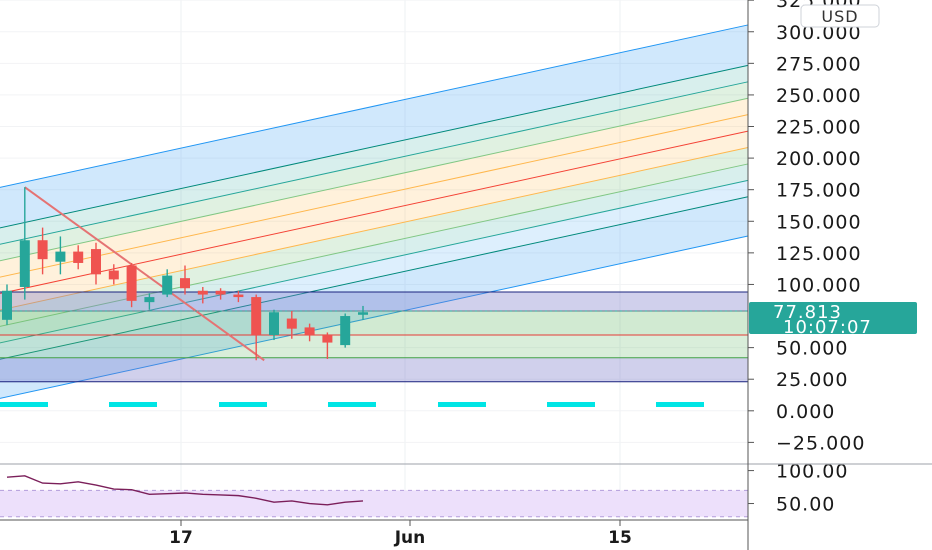  Describe the element at coordinates (807, 312) in the screenshot. I see `last-price-label: 77.813` at that location.